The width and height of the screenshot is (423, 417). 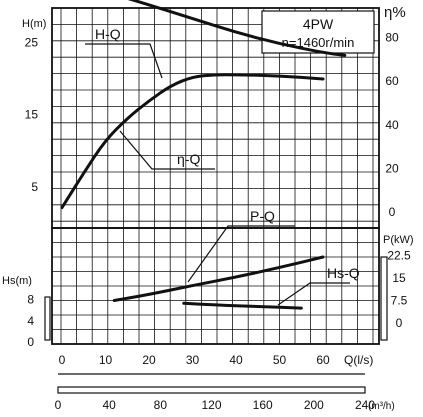 I want to click on efficiency-tick-label: 20, so click(x=392, y=168).